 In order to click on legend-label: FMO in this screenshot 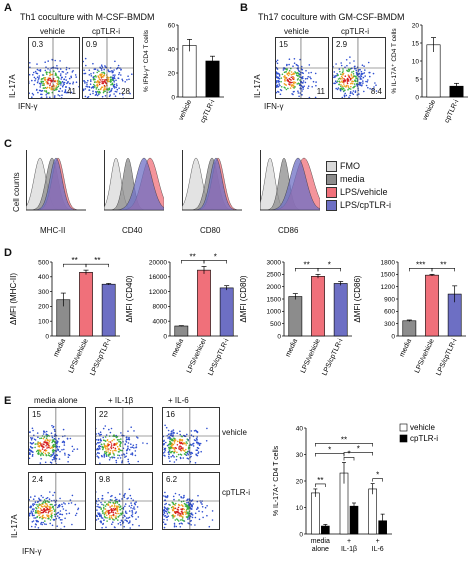, I will do `click(350, 166)`.